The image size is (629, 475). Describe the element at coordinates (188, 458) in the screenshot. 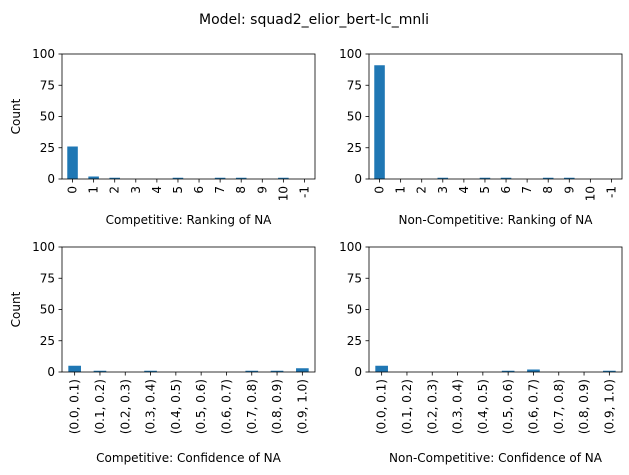

I see `x-axis-label: Competitive: Confidence of NA` at that location.